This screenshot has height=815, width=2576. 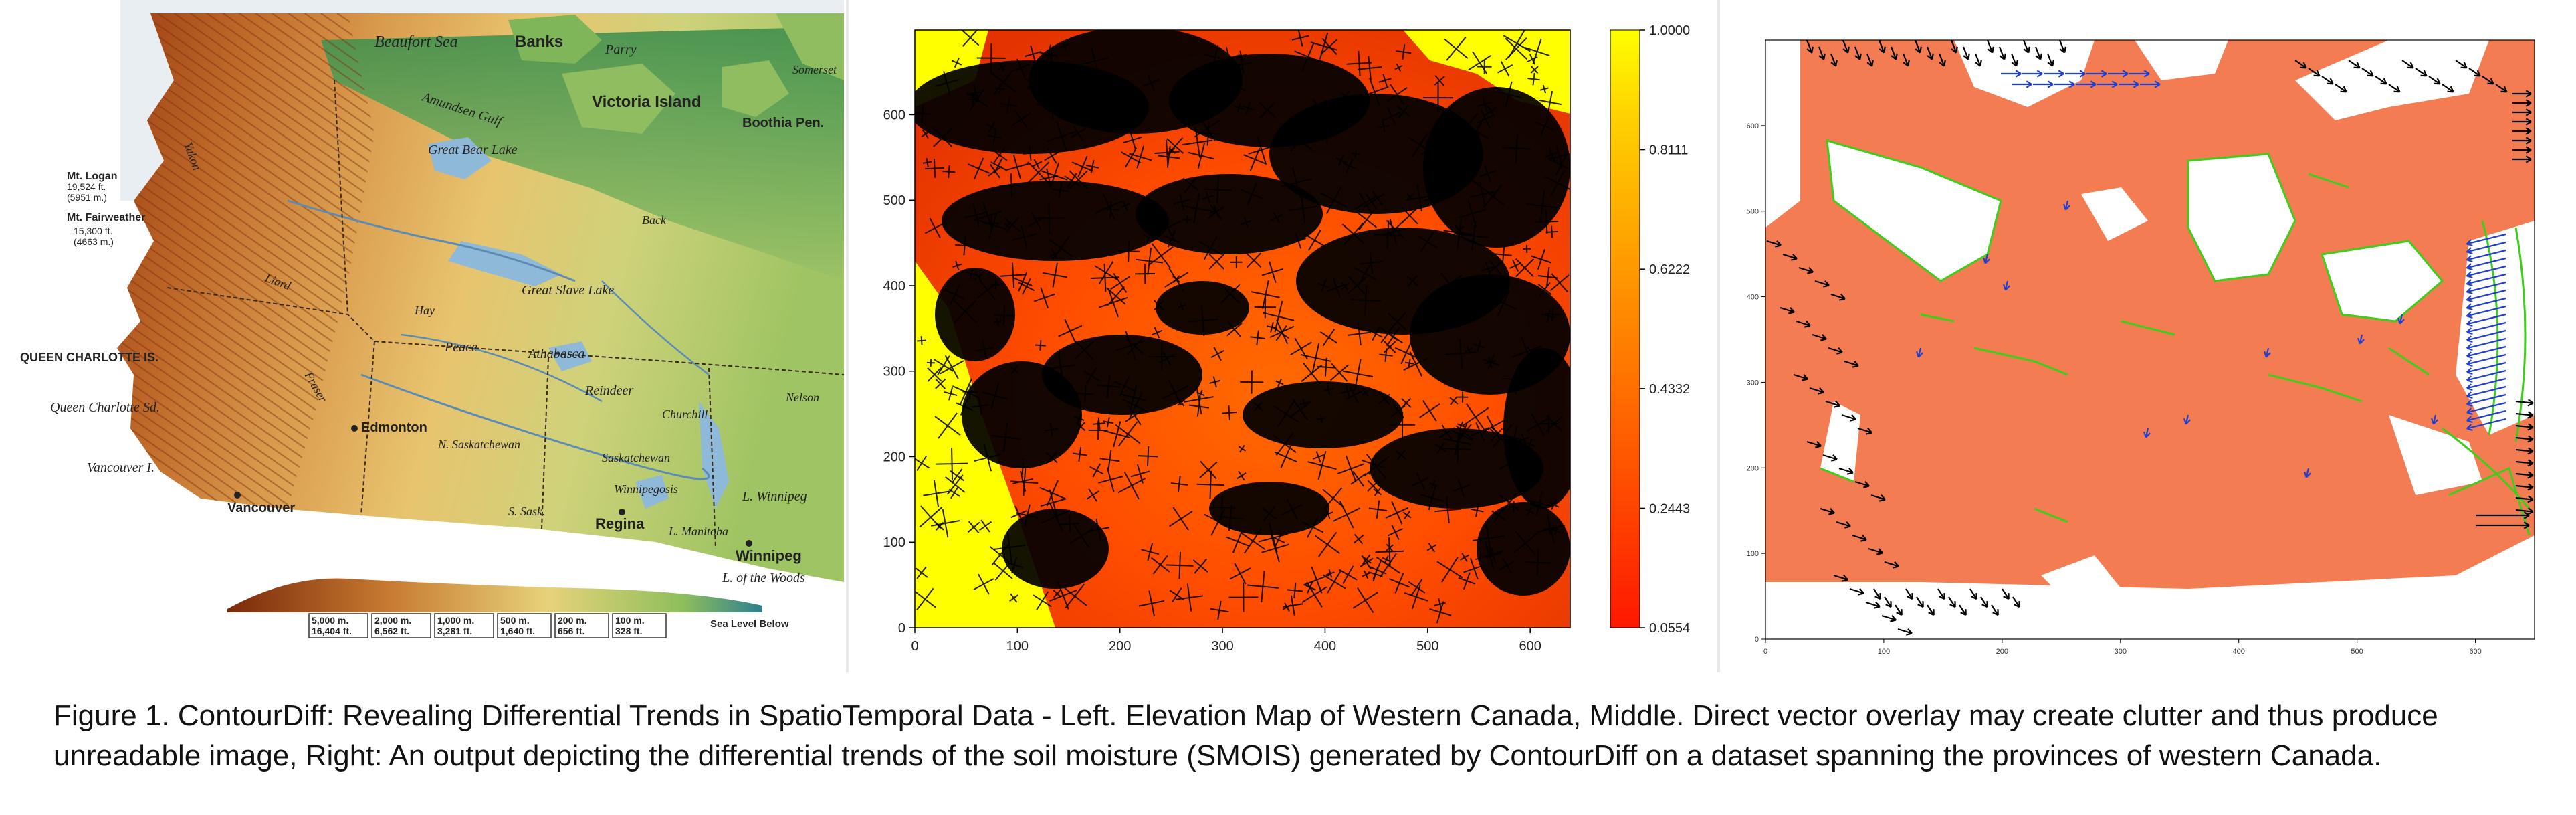 I want to click on label-boothia-pen: Boothia Pen., so click(x=783, y=123).